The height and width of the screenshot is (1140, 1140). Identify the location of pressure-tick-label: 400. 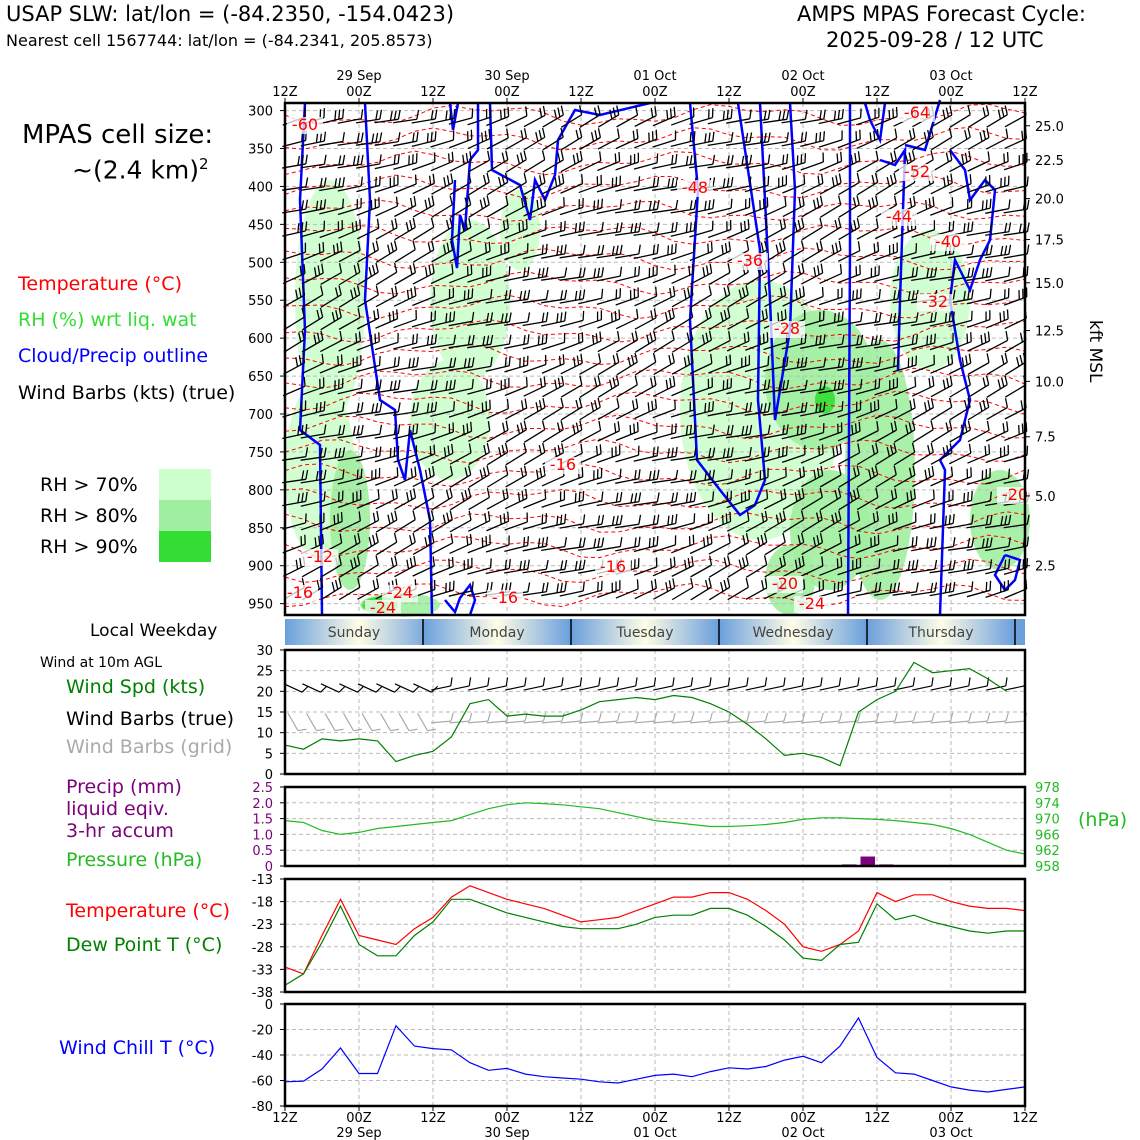
(260, 187).